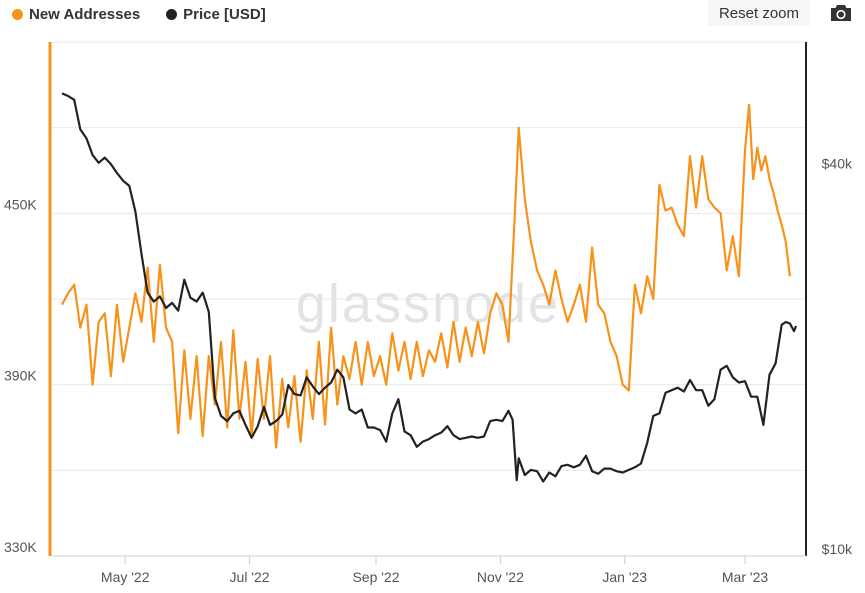 The height and width of the screenshot is (593, 865). Describe the element at coordinates (624, 577) in the screenshot. I see `x-tick-label: Jan '23` at that location.